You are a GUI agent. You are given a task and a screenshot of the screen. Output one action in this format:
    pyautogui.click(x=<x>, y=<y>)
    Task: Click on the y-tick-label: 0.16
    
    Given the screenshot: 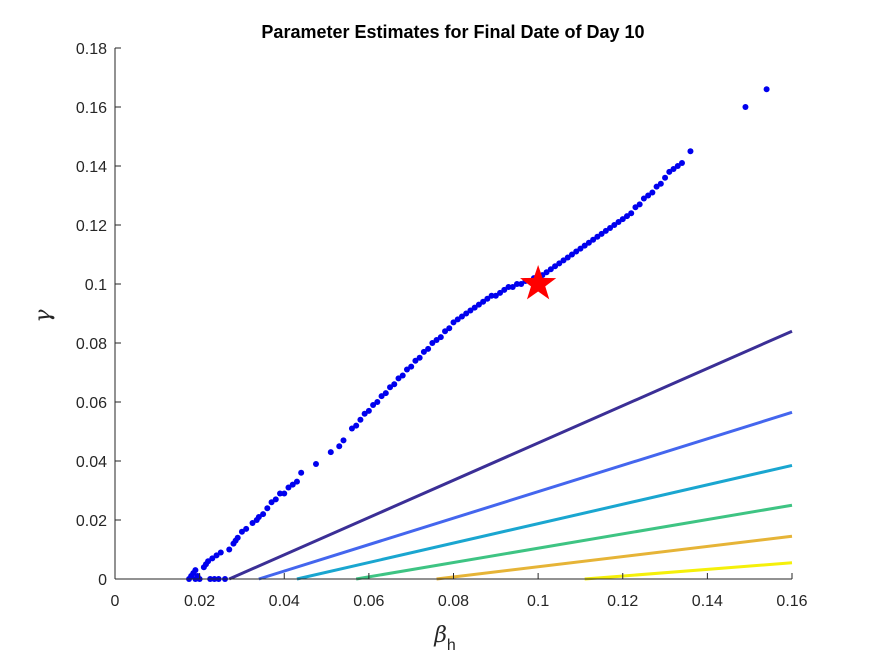 What is the action you would take?
    pyautogui.click(x=91, y=108)
    